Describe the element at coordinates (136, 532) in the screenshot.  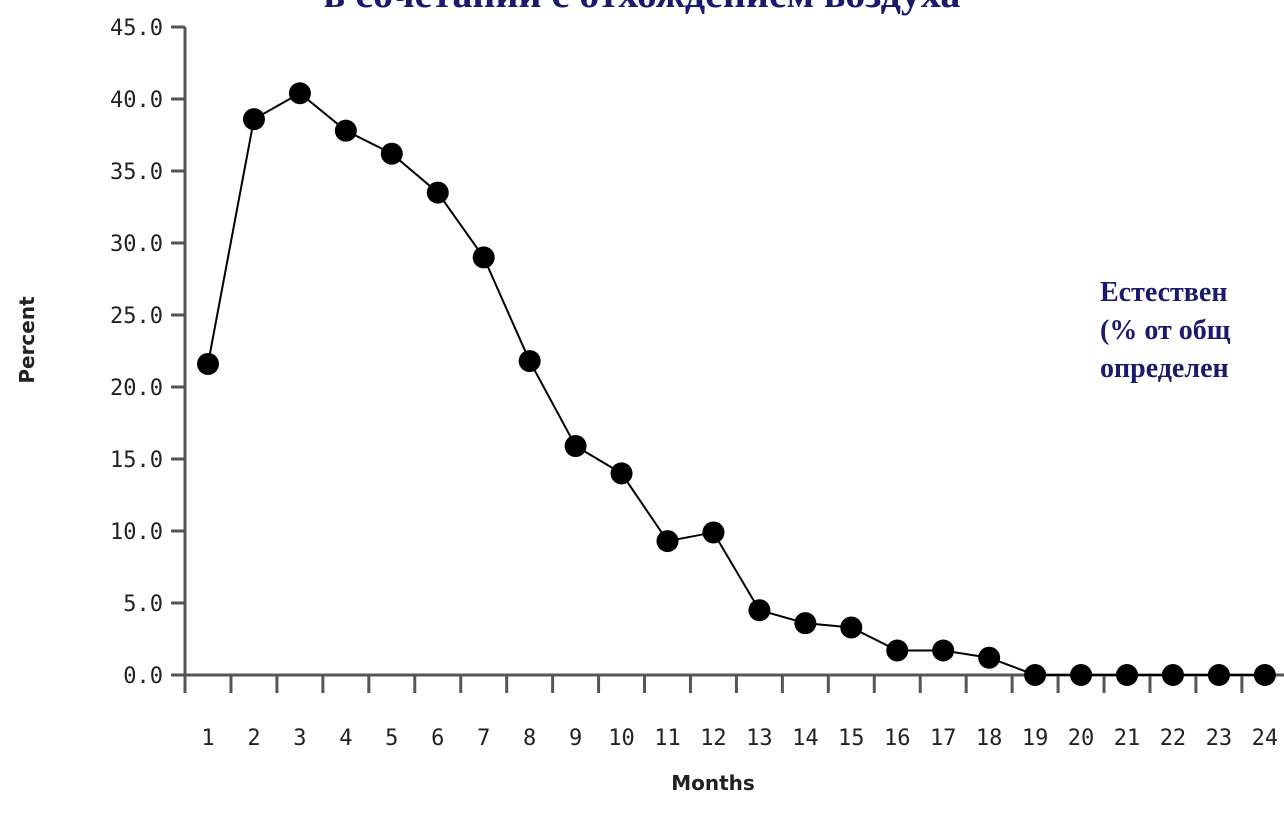
I see `y-tick-label: 10.0` at that location.